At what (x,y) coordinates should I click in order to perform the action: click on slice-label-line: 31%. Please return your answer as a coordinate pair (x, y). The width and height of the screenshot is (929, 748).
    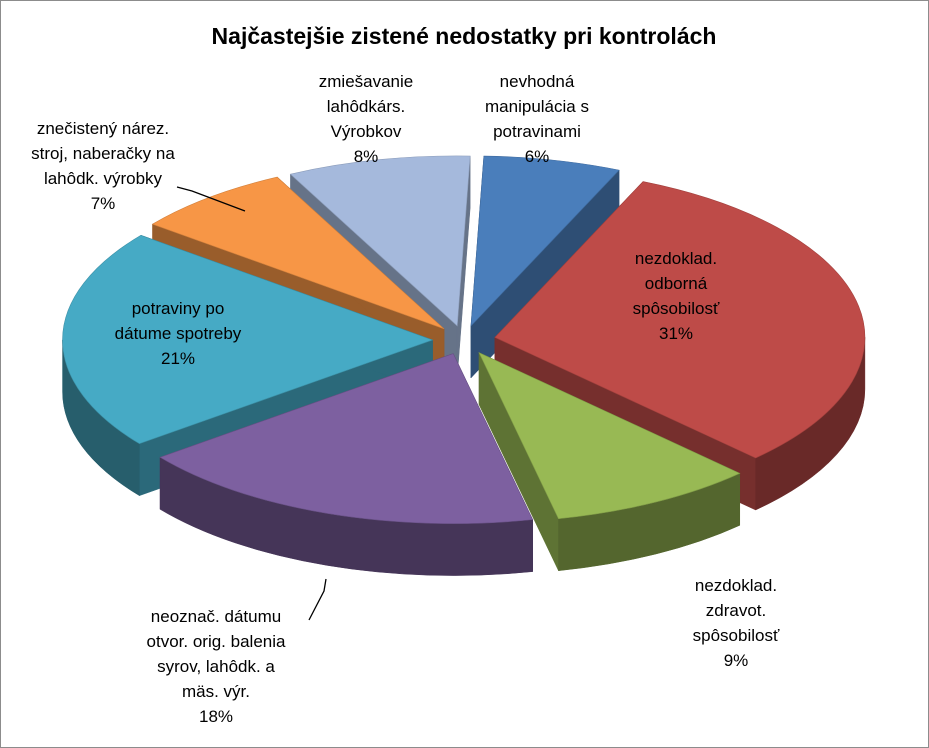
    Looking at the image, I should click on (676, 333).